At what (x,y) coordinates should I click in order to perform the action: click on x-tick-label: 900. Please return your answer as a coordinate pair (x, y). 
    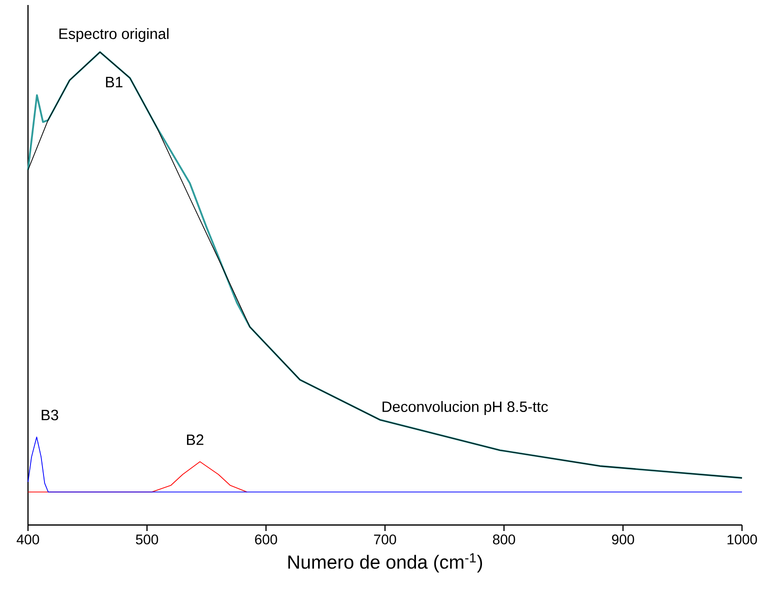
    Looking at the image, I should click on (623, 539).